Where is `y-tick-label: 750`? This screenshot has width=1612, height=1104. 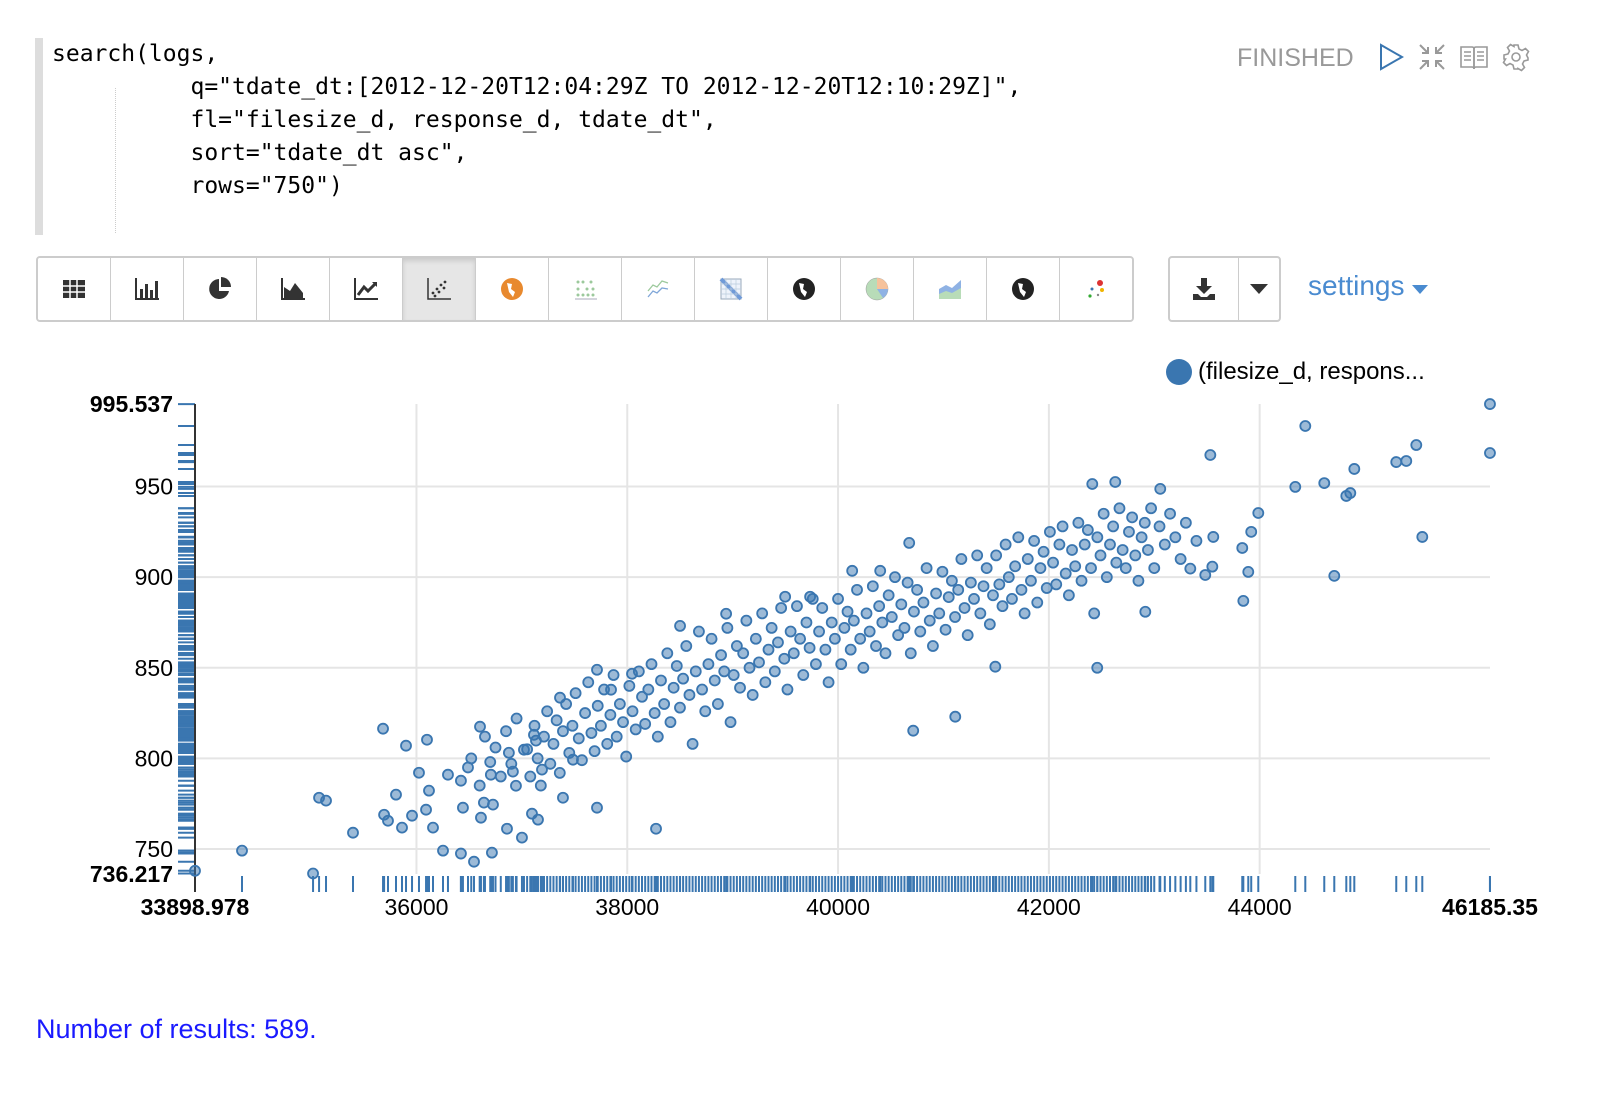 y-tick-label: 750 is located at coordinates (154, 849).